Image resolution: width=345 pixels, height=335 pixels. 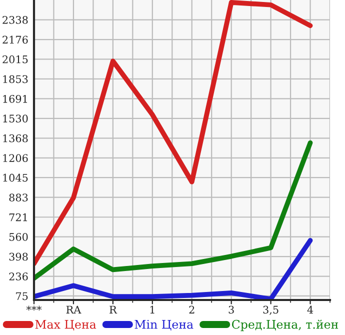 What do you see at coordinates (231, 310) in the screenshot?
I see `x-tick-label: 3` at bounding box center [231, 310].